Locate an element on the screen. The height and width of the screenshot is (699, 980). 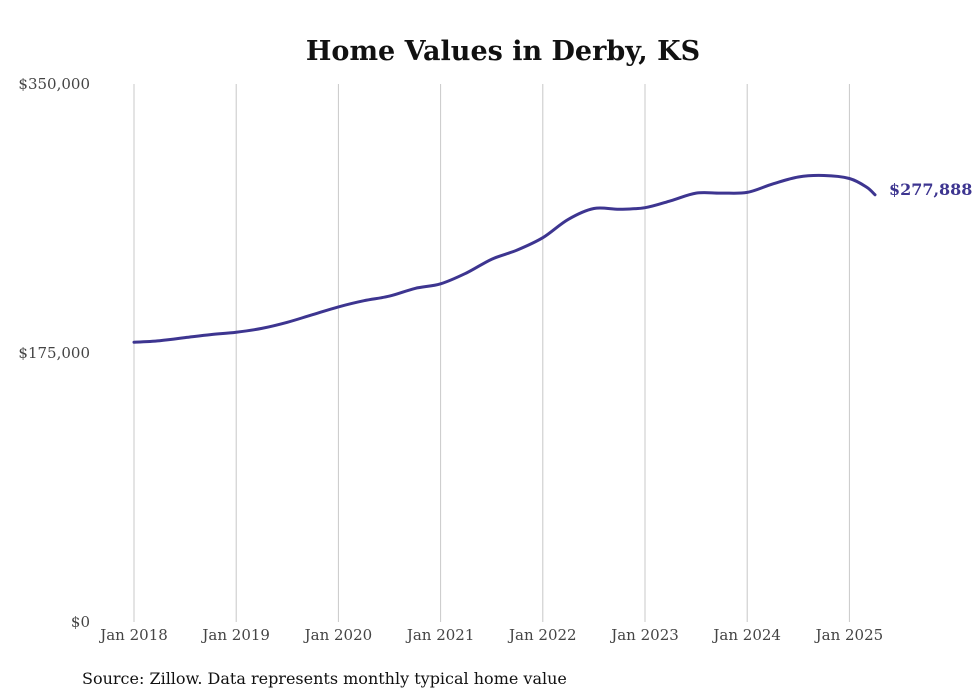
y-tick-label: $0 is located at coordinates (80, 622).